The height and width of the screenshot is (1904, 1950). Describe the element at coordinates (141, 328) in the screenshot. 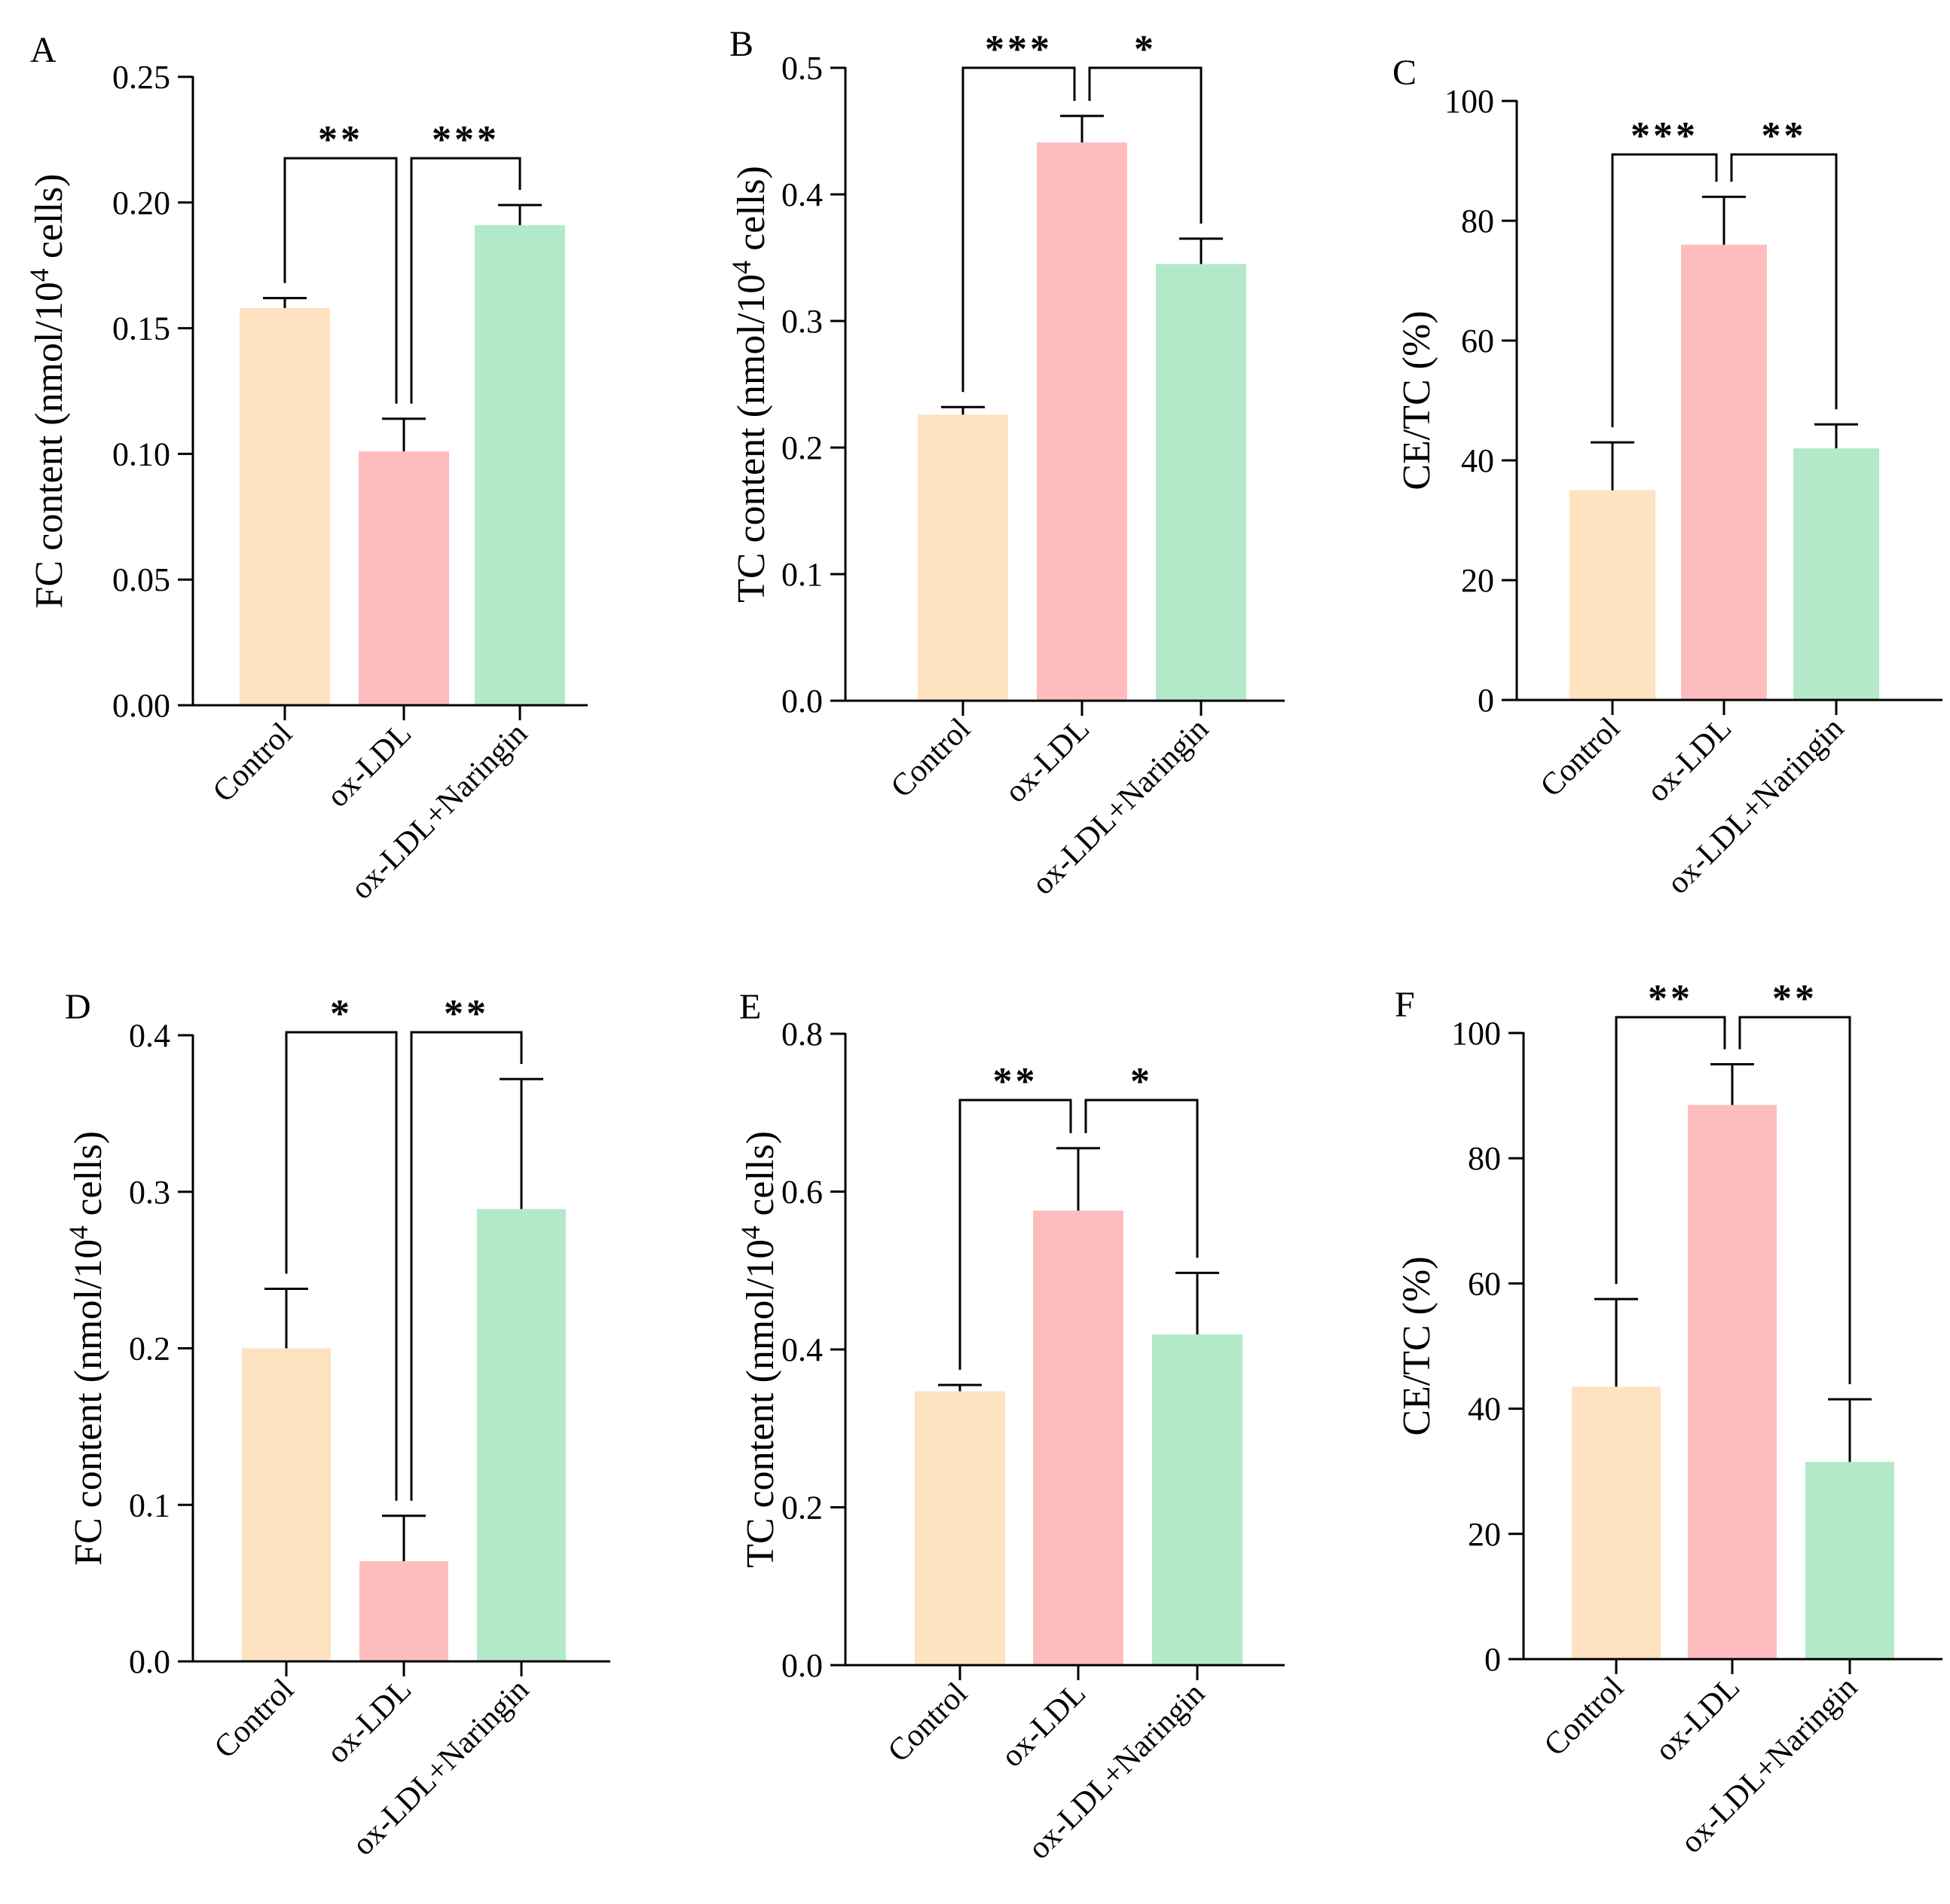

I see `y-tick-label: 0.15` at that location.